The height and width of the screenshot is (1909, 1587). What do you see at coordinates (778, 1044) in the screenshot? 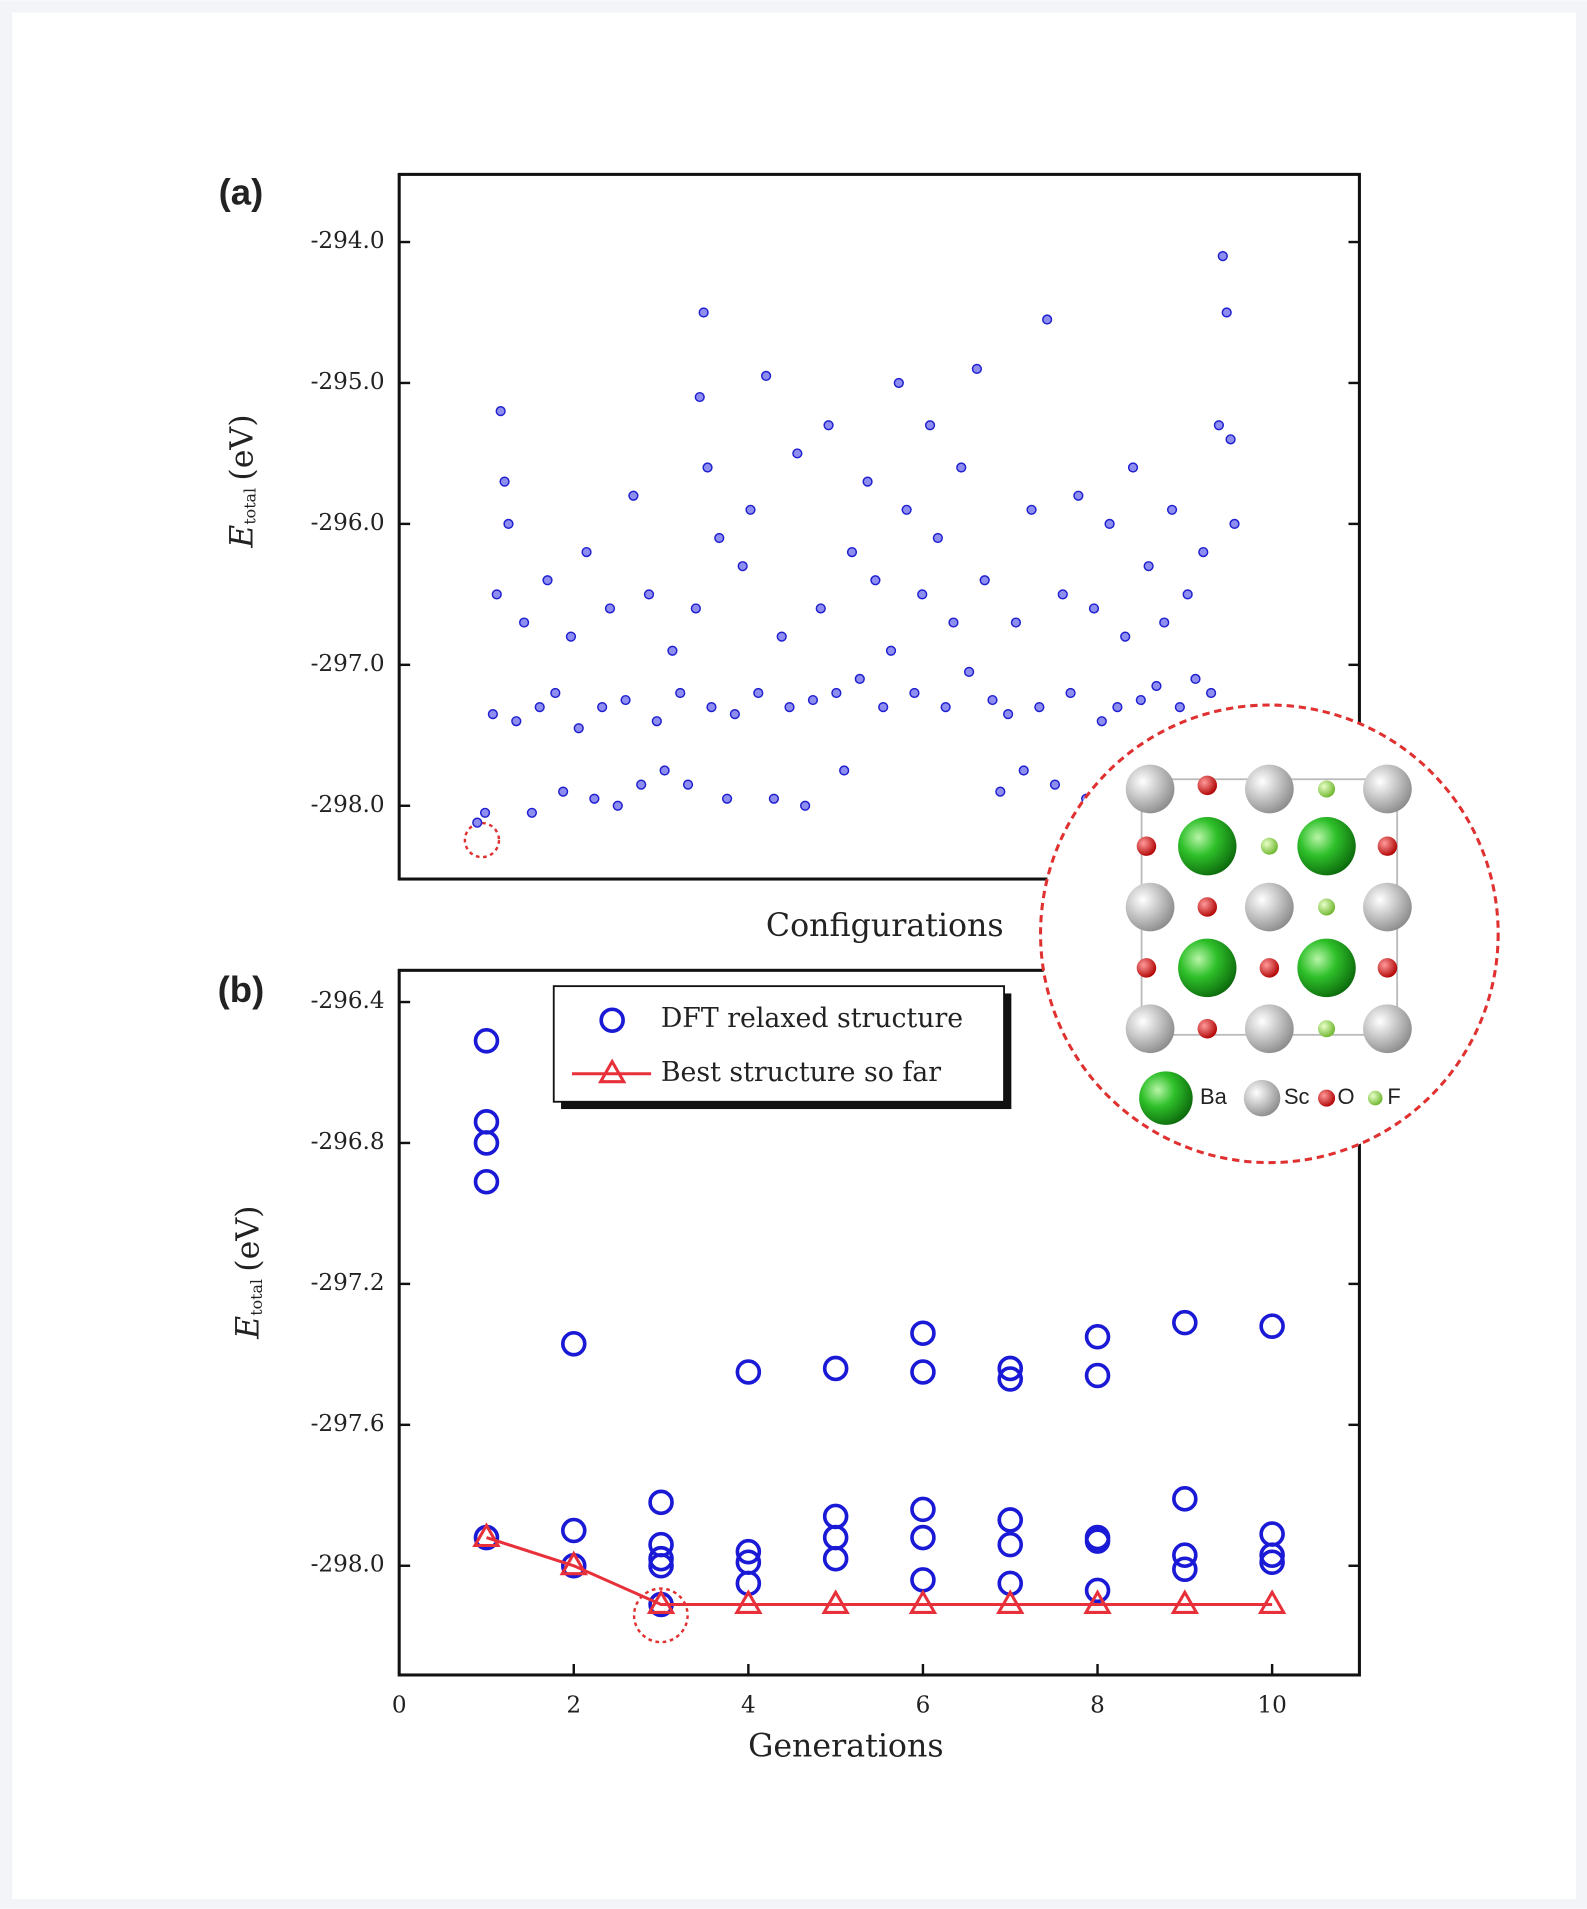
I see `legend-box` at bounding box center [778, 1044].